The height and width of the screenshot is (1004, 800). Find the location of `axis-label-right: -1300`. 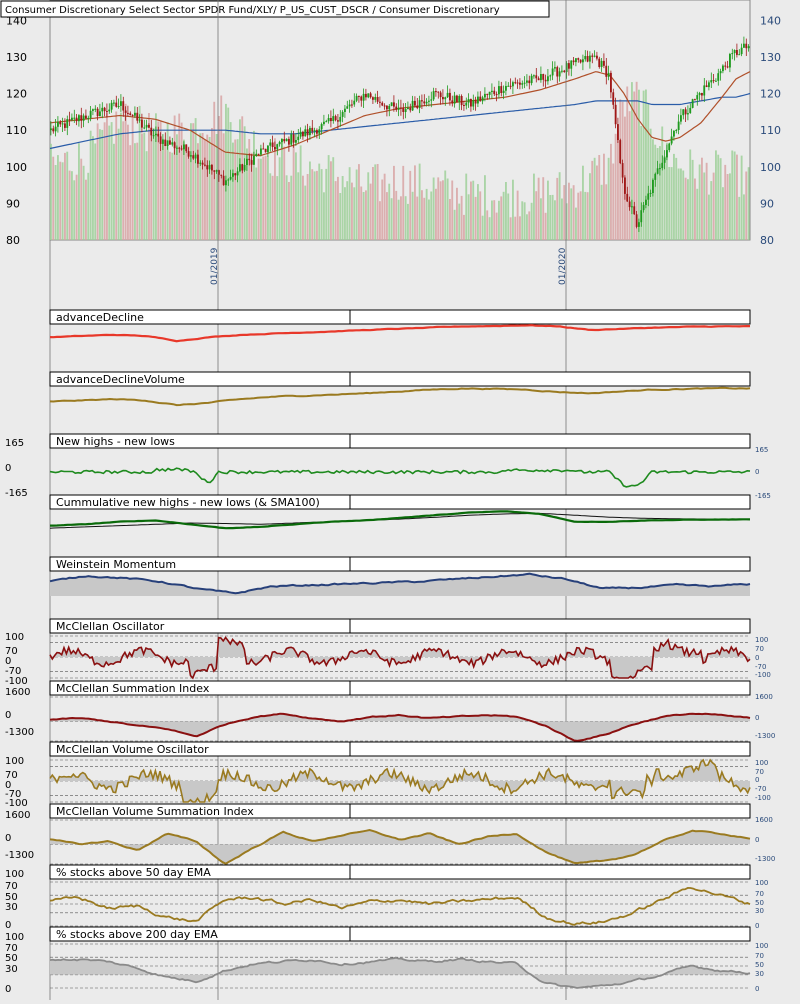

axis-label-right: -1300 is located at coordinates (765, 736).